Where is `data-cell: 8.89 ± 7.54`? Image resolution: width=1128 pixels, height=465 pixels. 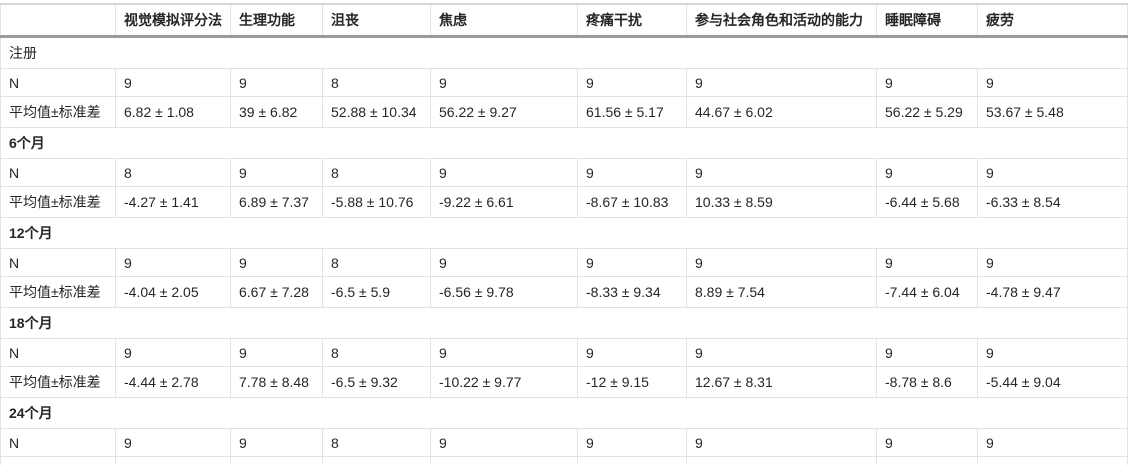 data-cell: 8.89 ± 7.54 is located at coordinates (781, 292).